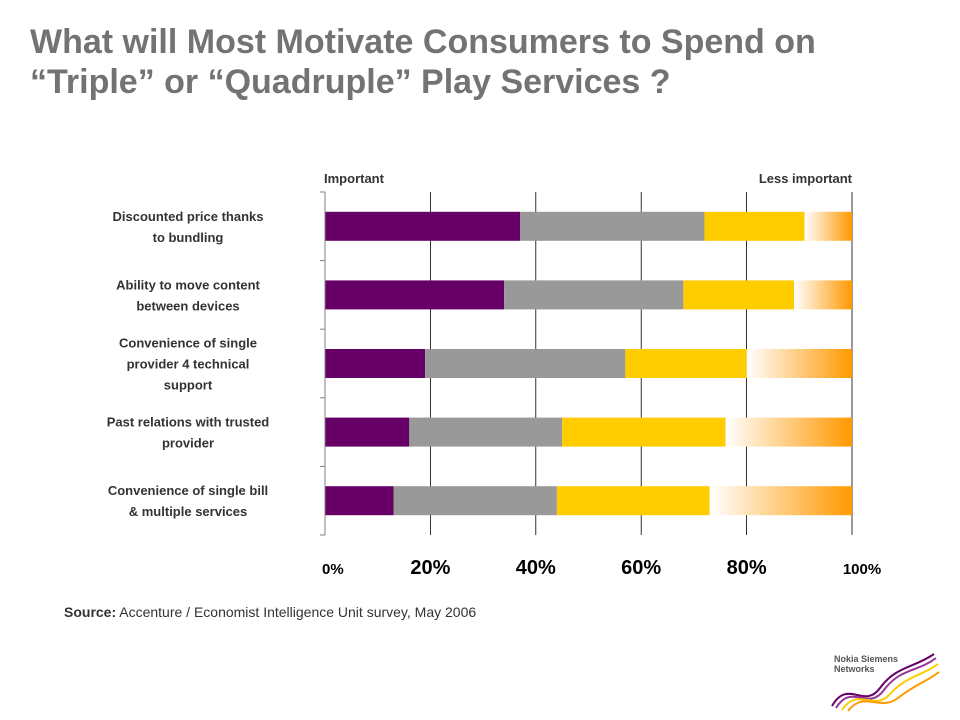 The width and height of the screenshot is (960, 720). Describe the element at coordinates (188, 511) in the screenshot. I see `category-label-line: & multiple services` at that location.